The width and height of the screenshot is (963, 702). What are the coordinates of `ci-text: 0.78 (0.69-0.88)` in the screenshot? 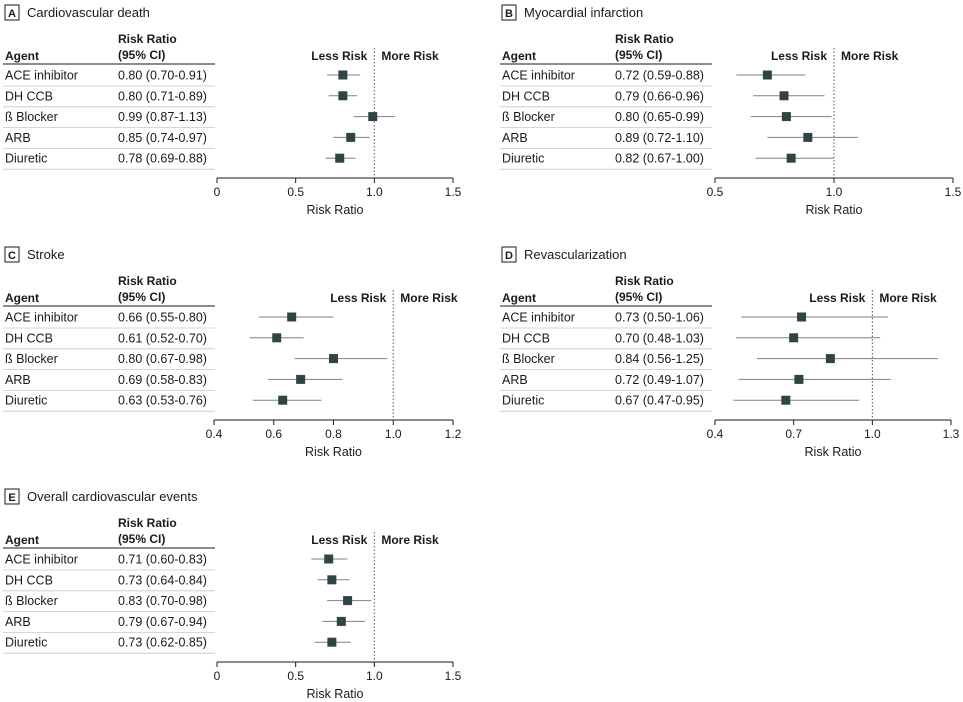 It's located at (162, 159).